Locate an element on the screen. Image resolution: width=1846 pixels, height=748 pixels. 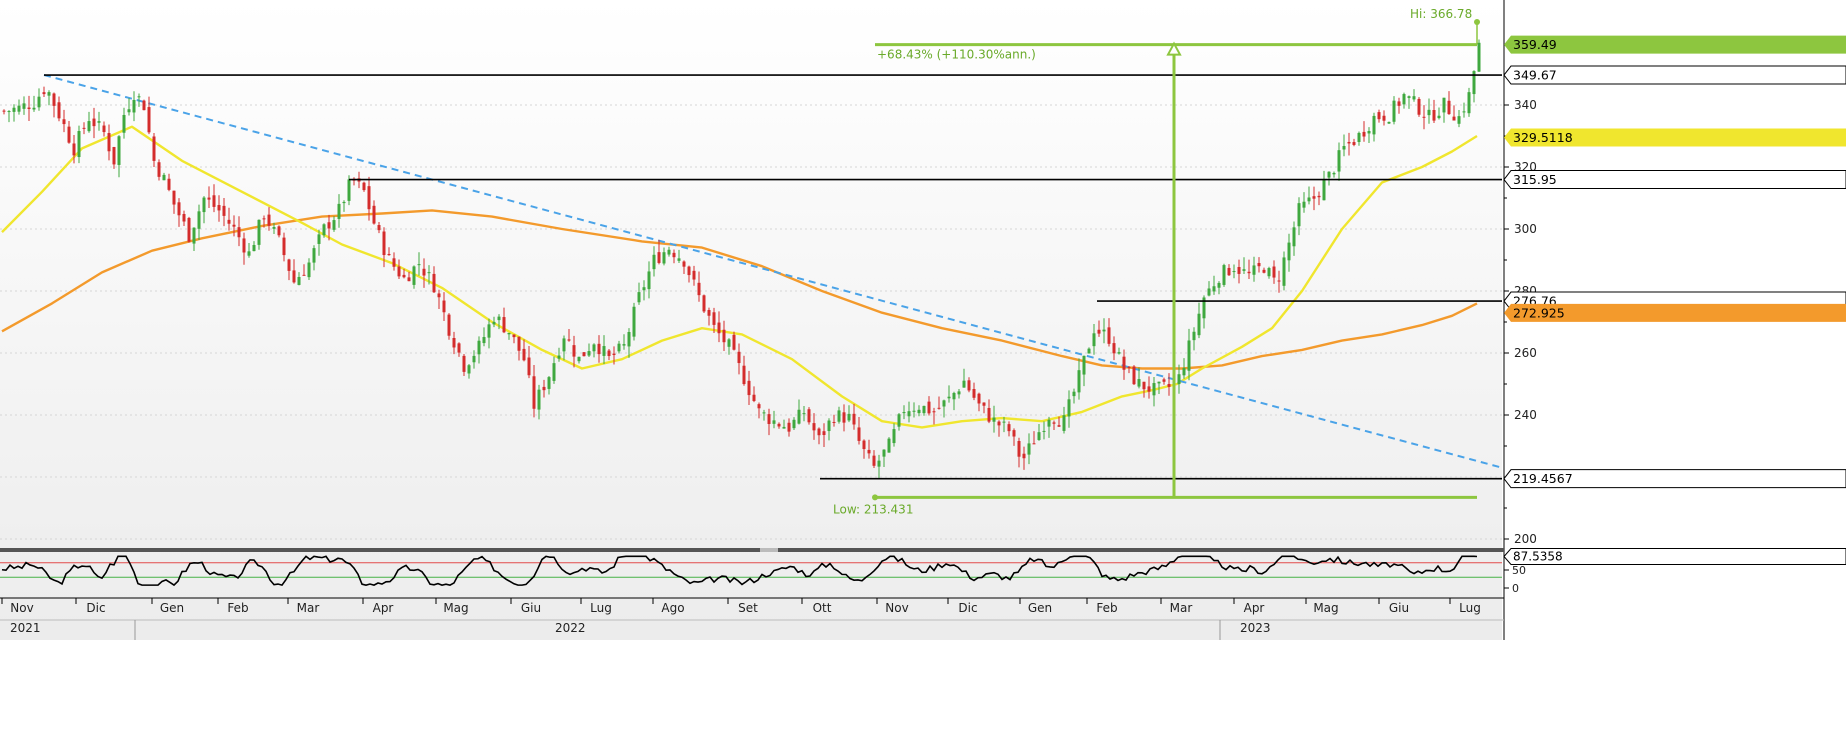
price-tag-label: 272.925 is located at coordinates (1539, 312).